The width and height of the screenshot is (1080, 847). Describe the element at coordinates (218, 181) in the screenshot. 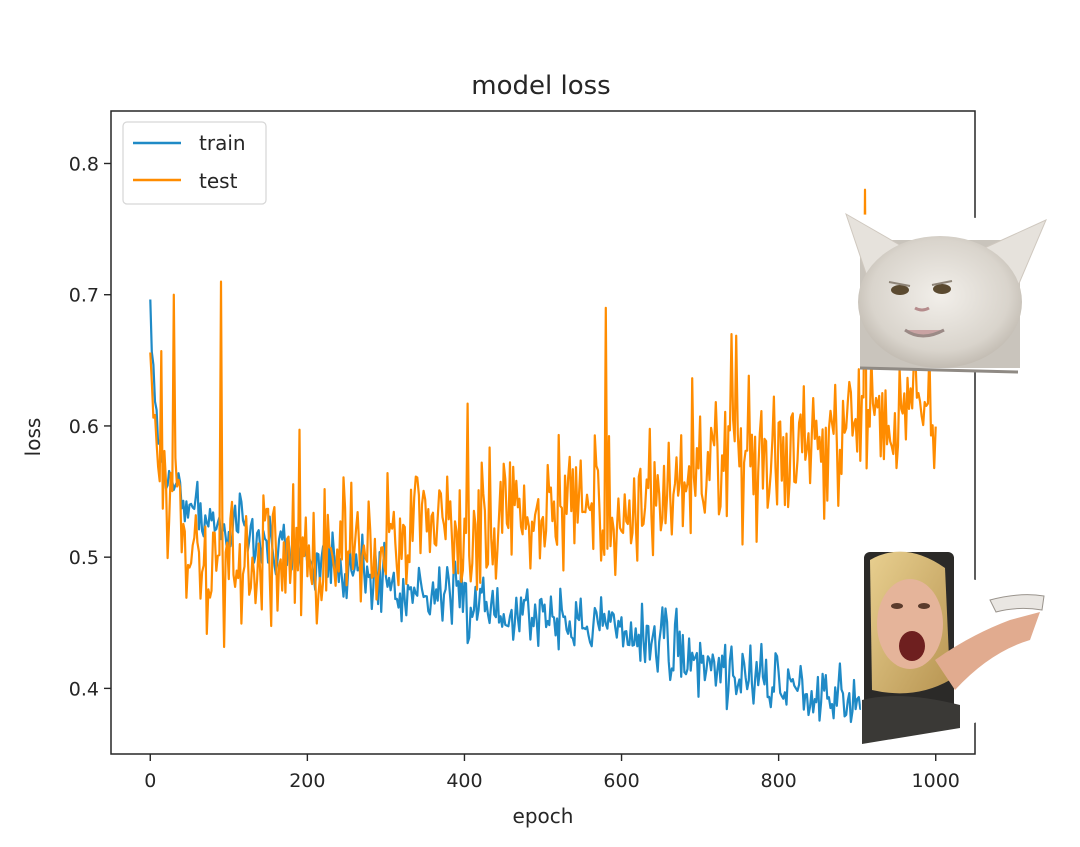

I see `legend-label-test: test` at that location.